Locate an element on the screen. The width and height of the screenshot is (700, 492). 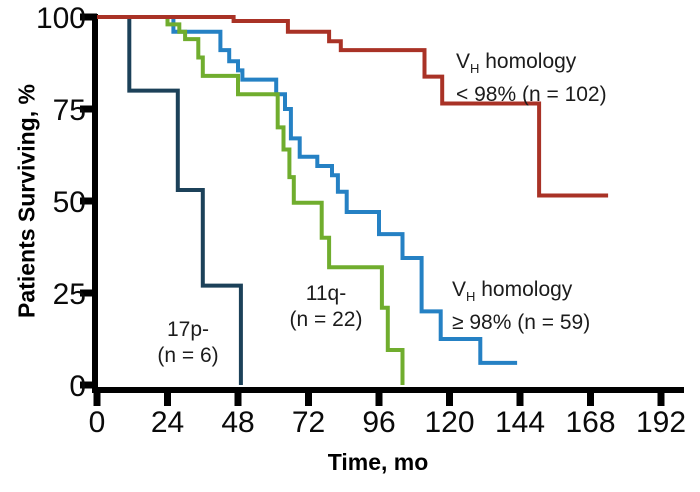
annotation-vh-ge98-line2: ≥ 98% (n = 59) is located at coordinates (521, 323).